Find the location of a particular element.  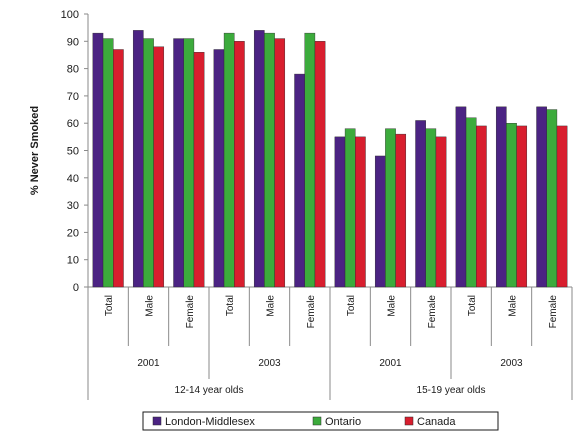

y-tick-label: 70 is located at coordinates (73, 97).